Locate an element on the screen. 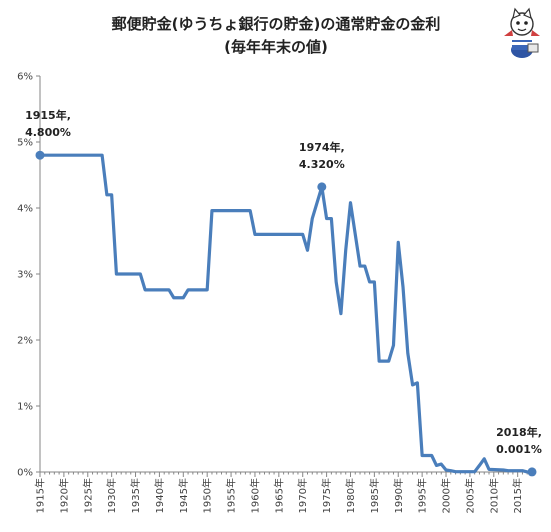  x-tick-label: 1920年 is located at coordinates (63, 495).